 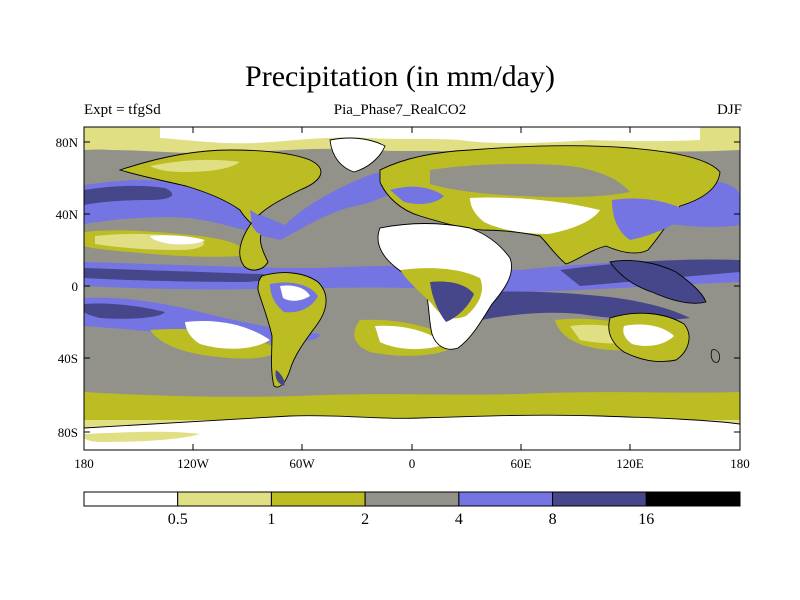 What do you see at coordinates (400, 110) in the screenshot?
I see `experiment-name: Pia_Phase7_RealCO2` at bounding box center [400, 110].